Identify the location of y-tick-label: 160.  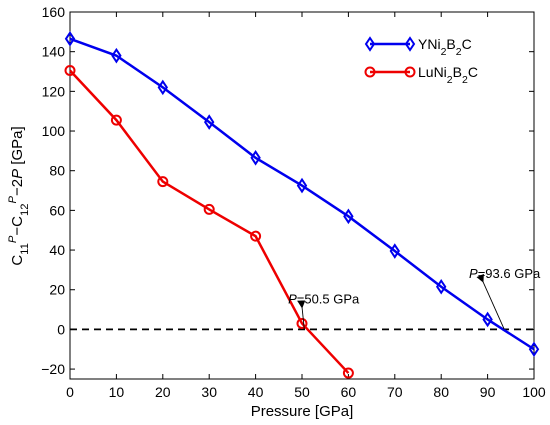
(54, 12).